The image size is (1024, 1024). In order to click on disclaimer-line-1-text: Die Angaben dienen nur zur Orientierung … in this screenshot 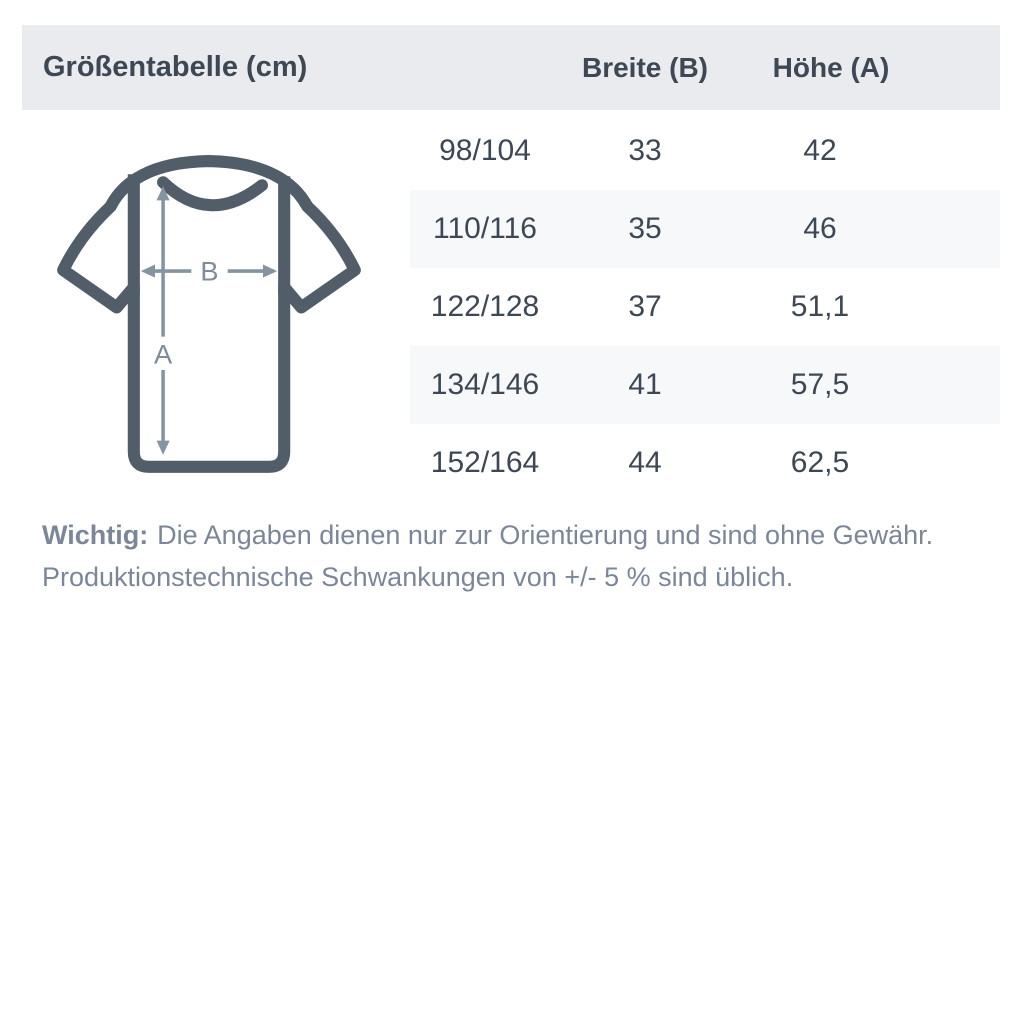, I will do `click(545, 535)`.